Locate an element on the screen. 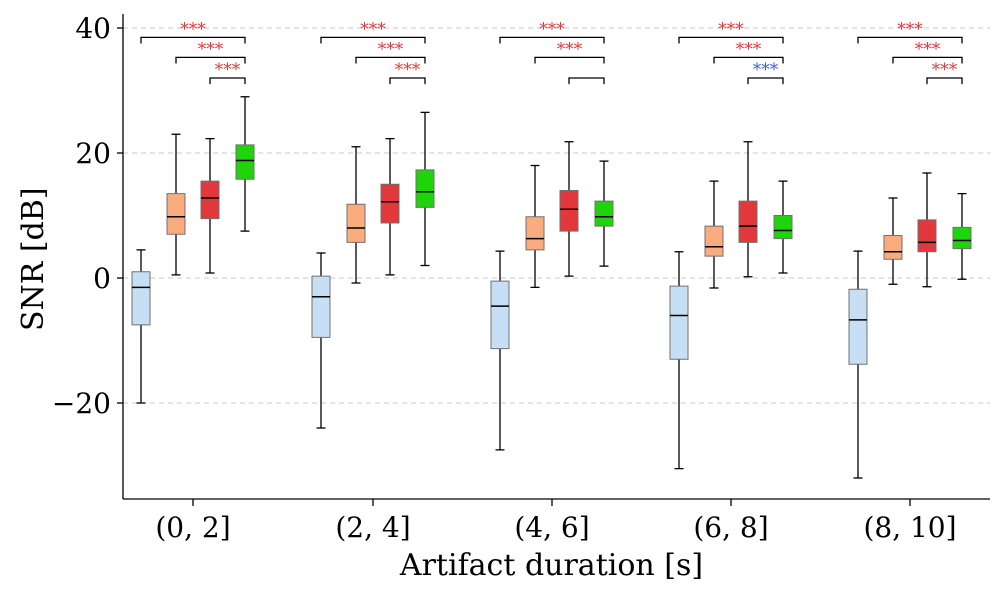  y-tick-label: 0 is located at coordinates (102, 278).